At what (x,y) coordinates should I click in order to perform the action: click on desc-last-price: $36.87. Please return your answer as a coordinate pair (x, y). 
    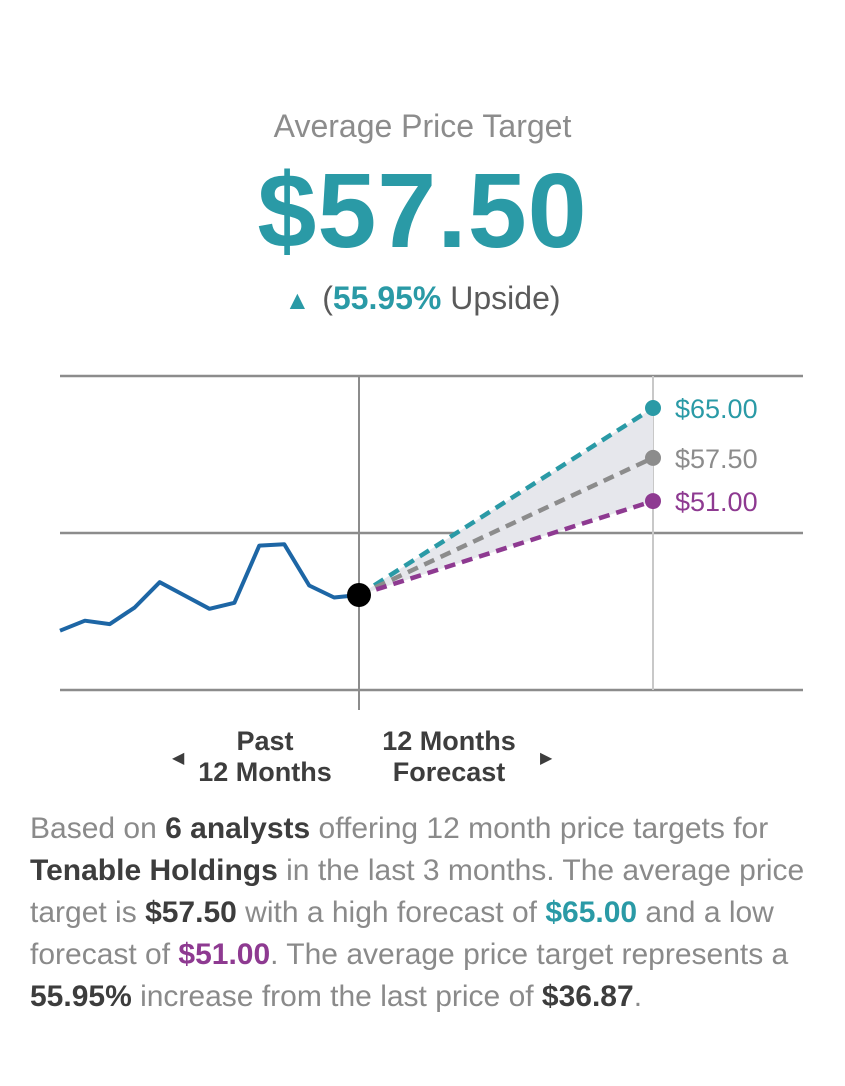
    Looking at the image, I should click on (587, 996).